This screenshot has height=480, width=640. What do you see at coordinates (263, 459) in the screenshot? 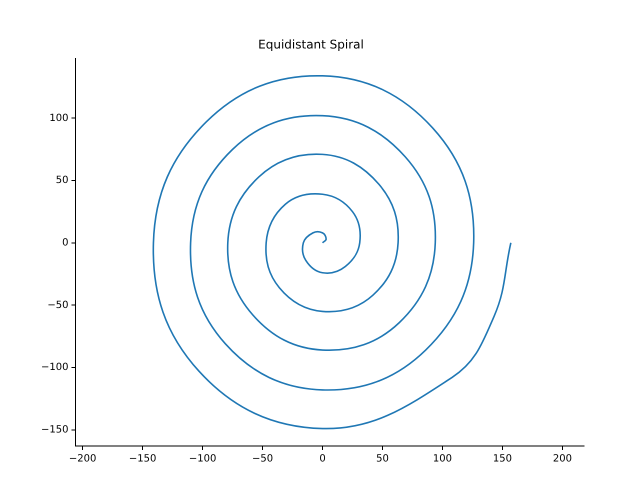
I see `x-tick-label: −50` at bounding box center [263, 459].